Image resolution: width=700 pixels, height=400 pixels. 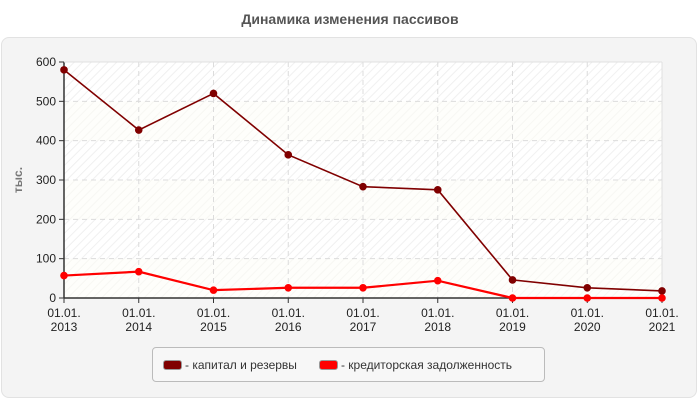 What do you see at coordinates (138, 327) in the screenshot?
I see `x-tick-label: 2014` at bounding box center [138, 327].